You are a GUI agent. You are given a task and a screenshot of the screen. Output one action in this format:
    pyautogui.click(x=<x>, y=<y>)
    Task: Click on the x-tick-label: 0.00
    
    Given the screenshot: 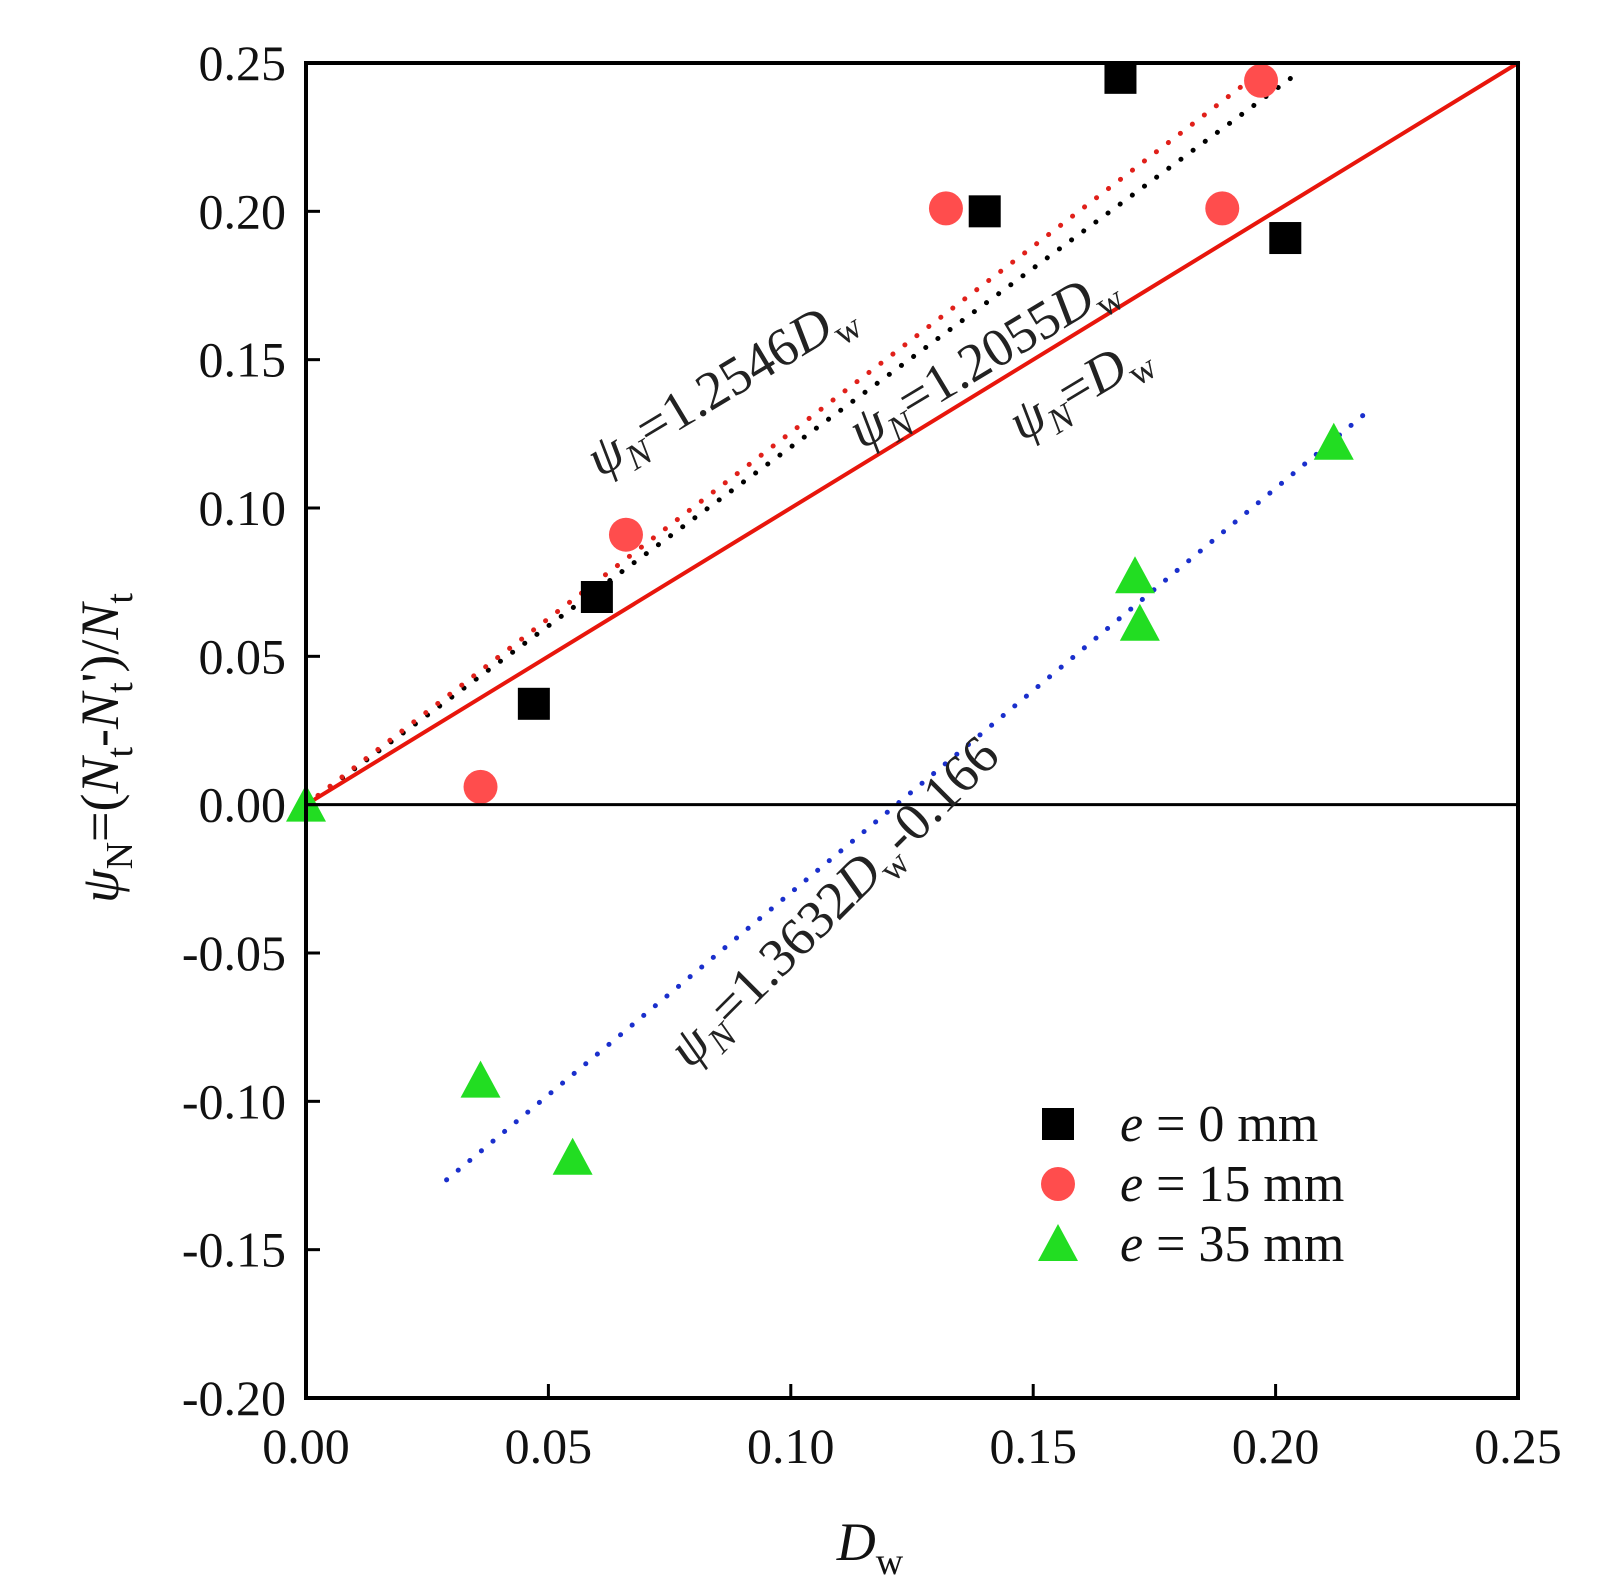 What is the action you would take?
    pyautogui.click(x=306, y=1446)
    